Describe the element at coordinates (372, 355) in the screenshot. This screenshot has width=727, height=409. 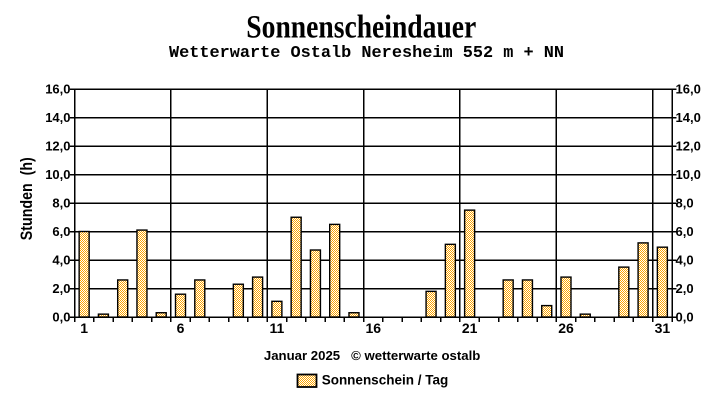
I see `svg-text:Januar 2025 © wetterwarte os: Januar 2025 © wetterwarte ostalb` at that location.